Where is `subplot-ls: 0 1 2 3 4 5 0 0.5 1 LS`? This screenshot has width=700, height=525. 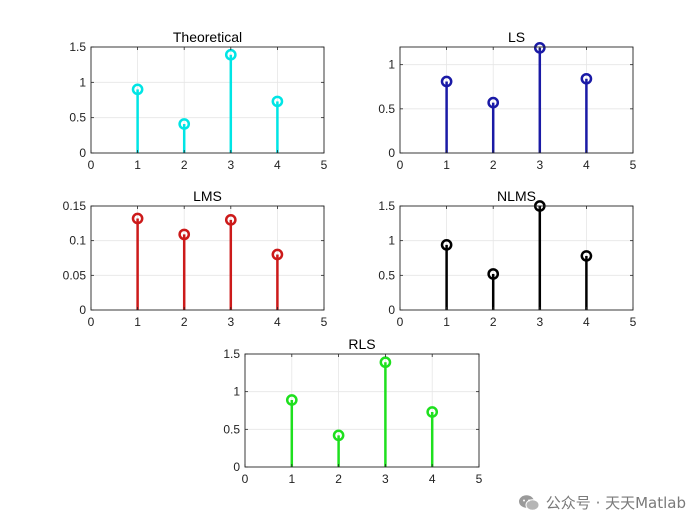
subplot-ls: 0 1 2 3 4 5 0 0.5 1 LS is located at coordinates (507, 100).